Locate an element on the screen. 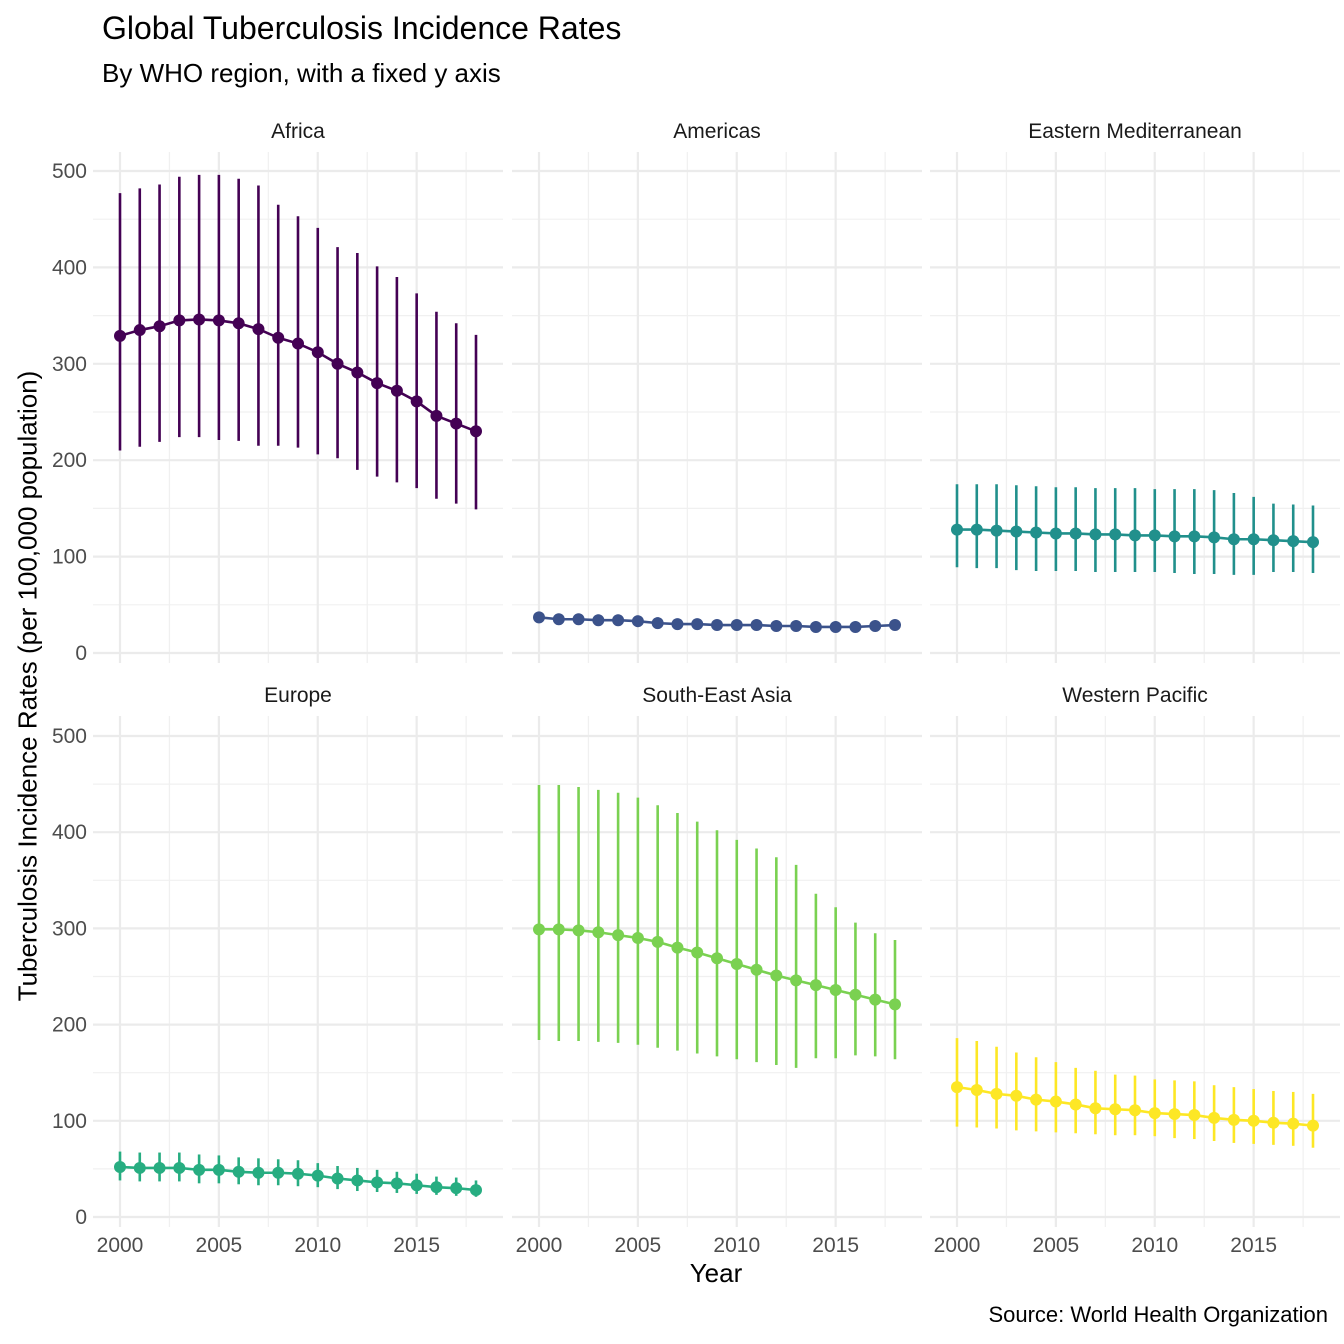 The height and width of the screenshot is (1344, 1344). x-tick-label: 2015 is located at coordinates (835, 1245).